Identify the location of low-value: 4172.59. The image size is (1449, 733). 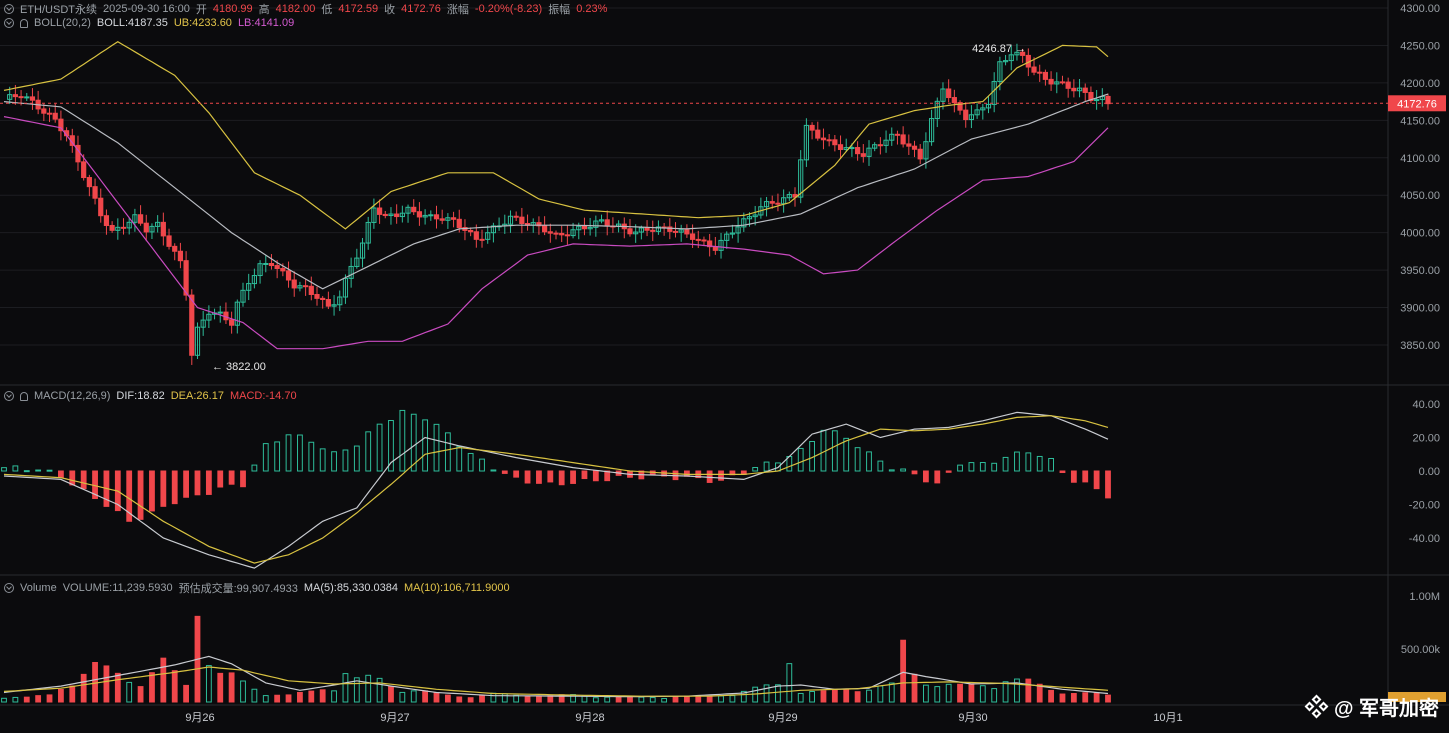
(358, 9).